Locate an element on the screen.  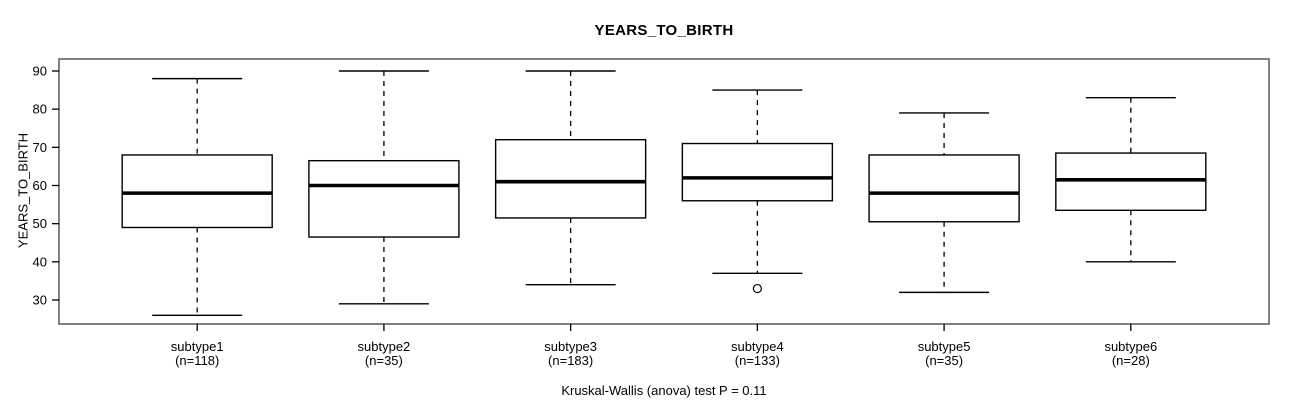
iqr-box-subtype4 is located at coordinates (757, 172).